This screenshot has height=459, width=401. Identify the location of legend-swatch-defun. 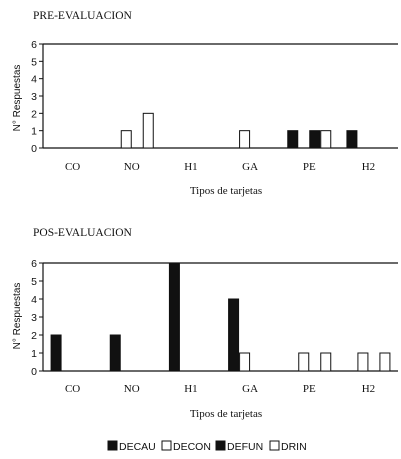
(220, 445).